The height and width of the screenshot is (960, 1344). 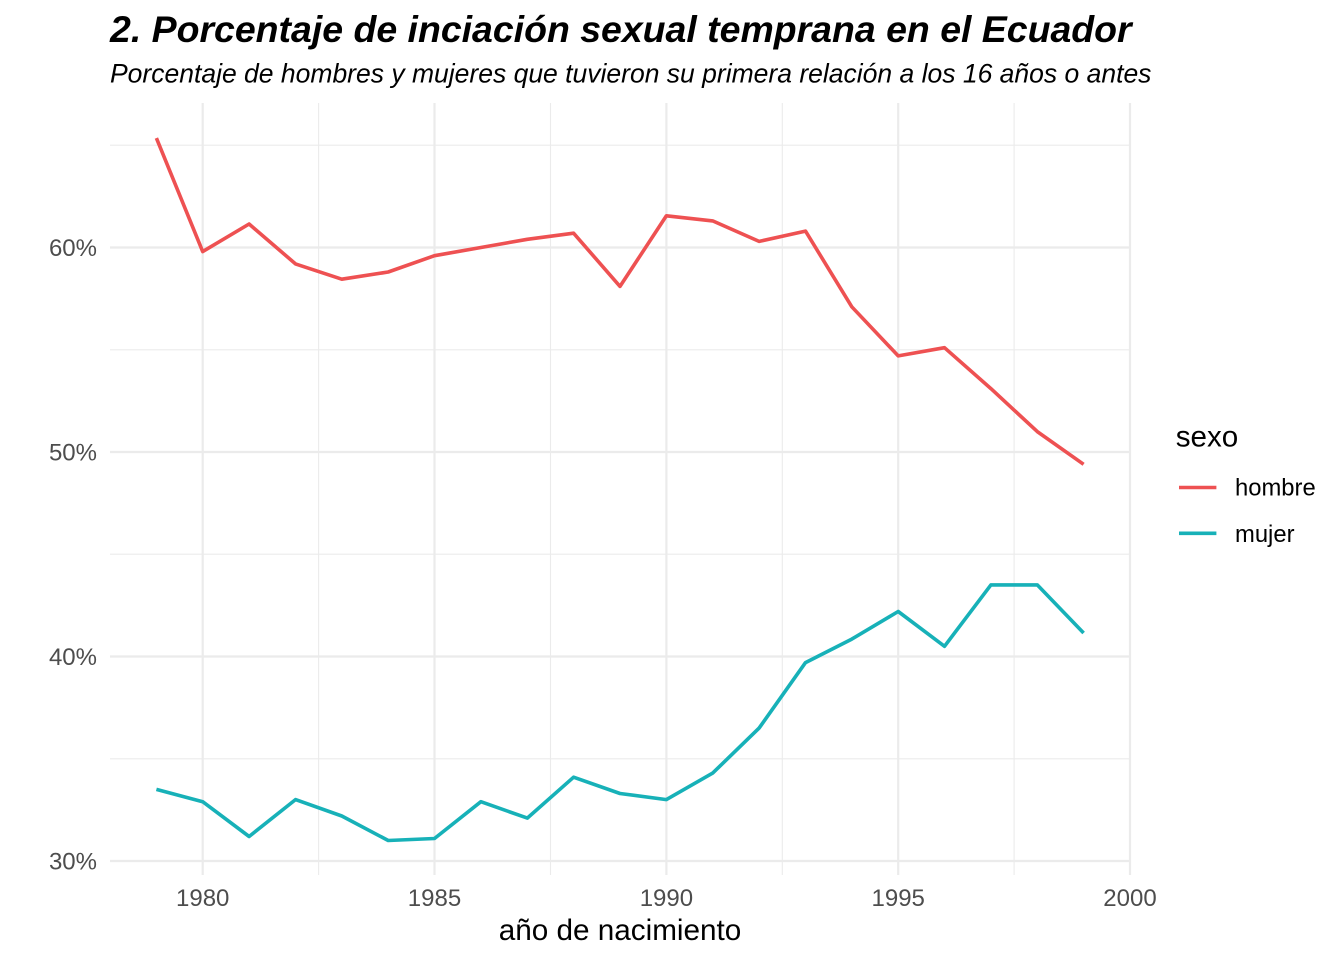 What do you see at coordinates (620, 930) in the screenshot?
I see `svg-text: año de nacimiento` at bounding box center [620, 930].